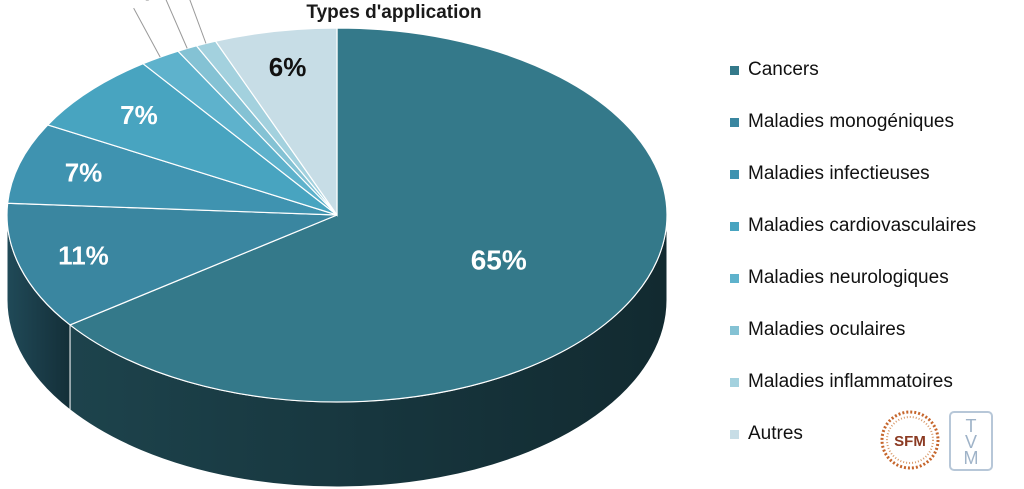 The height and width of the screenshot is (489, 1024). I want to click on tvm-logo: T V M, so click(971, 441).